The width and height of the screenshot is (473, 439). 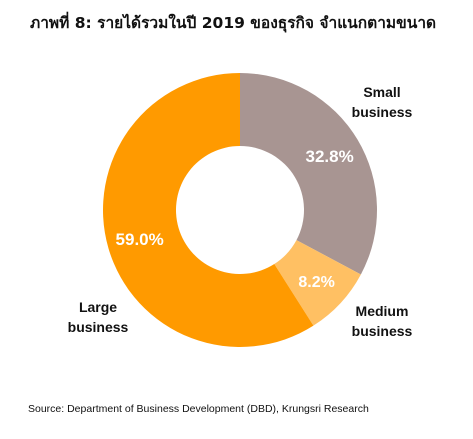 What do you see at coordinates (309, 174) in the screenshot?
I see `slice-small` at bounding box center [309, 174].